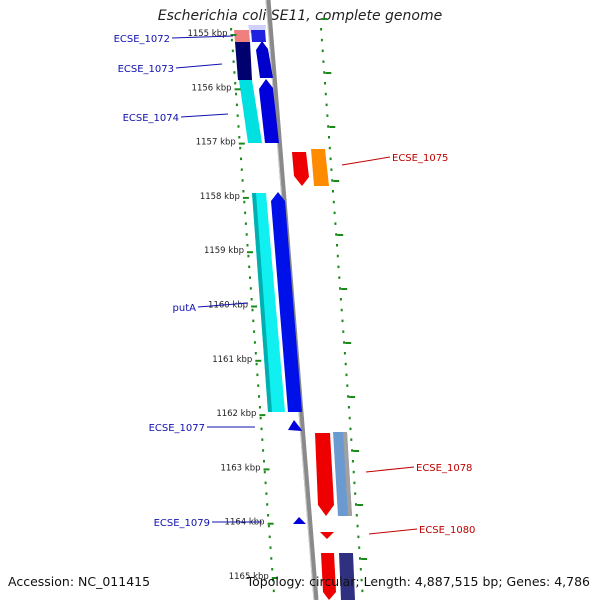 The height and width of the screenshot is (600, 600). Describe the element at coordinates (182, 523) in the screenshot. I see `gene-label-ecse-1079: ECSE_1079` at that location.